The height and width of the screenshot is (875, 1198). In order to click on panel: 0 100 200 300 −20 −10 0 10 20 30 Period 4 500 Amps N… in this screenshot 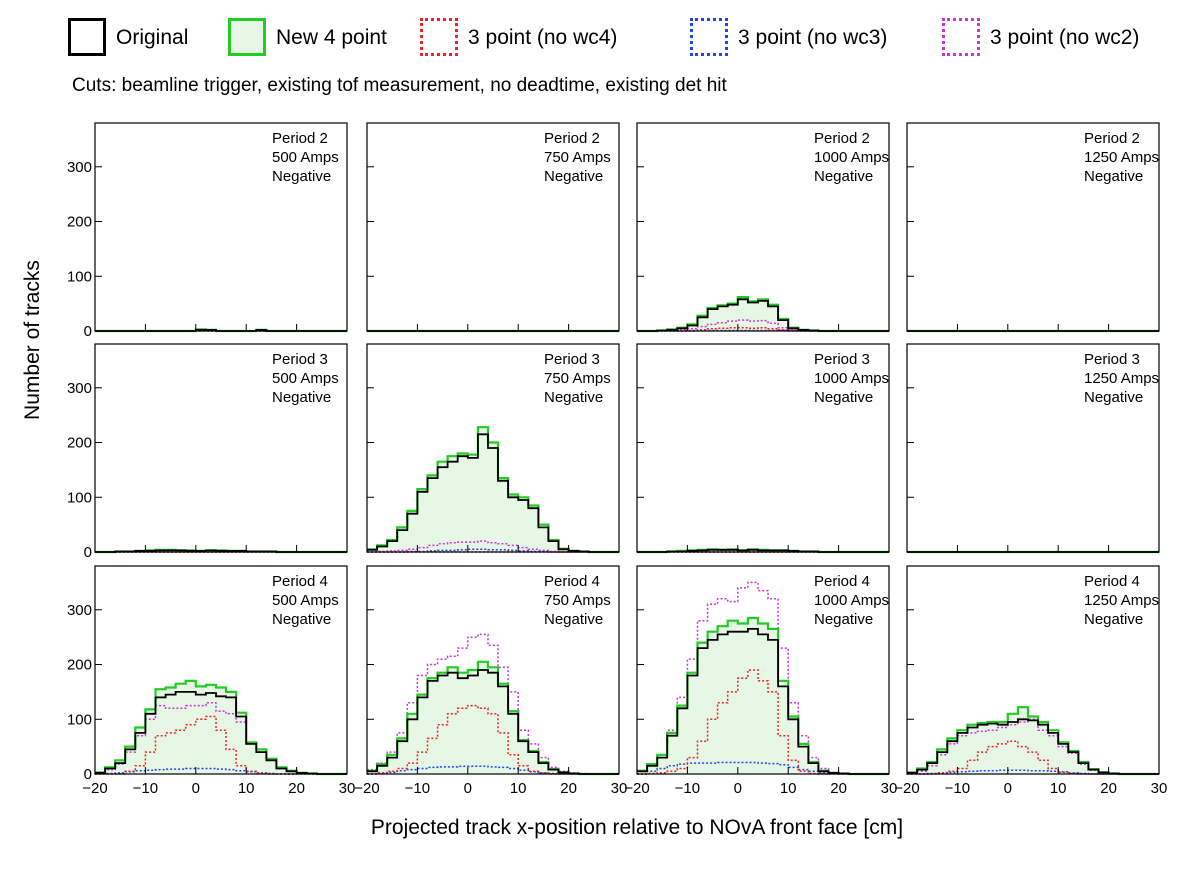, I will do `click(211, 681)`.